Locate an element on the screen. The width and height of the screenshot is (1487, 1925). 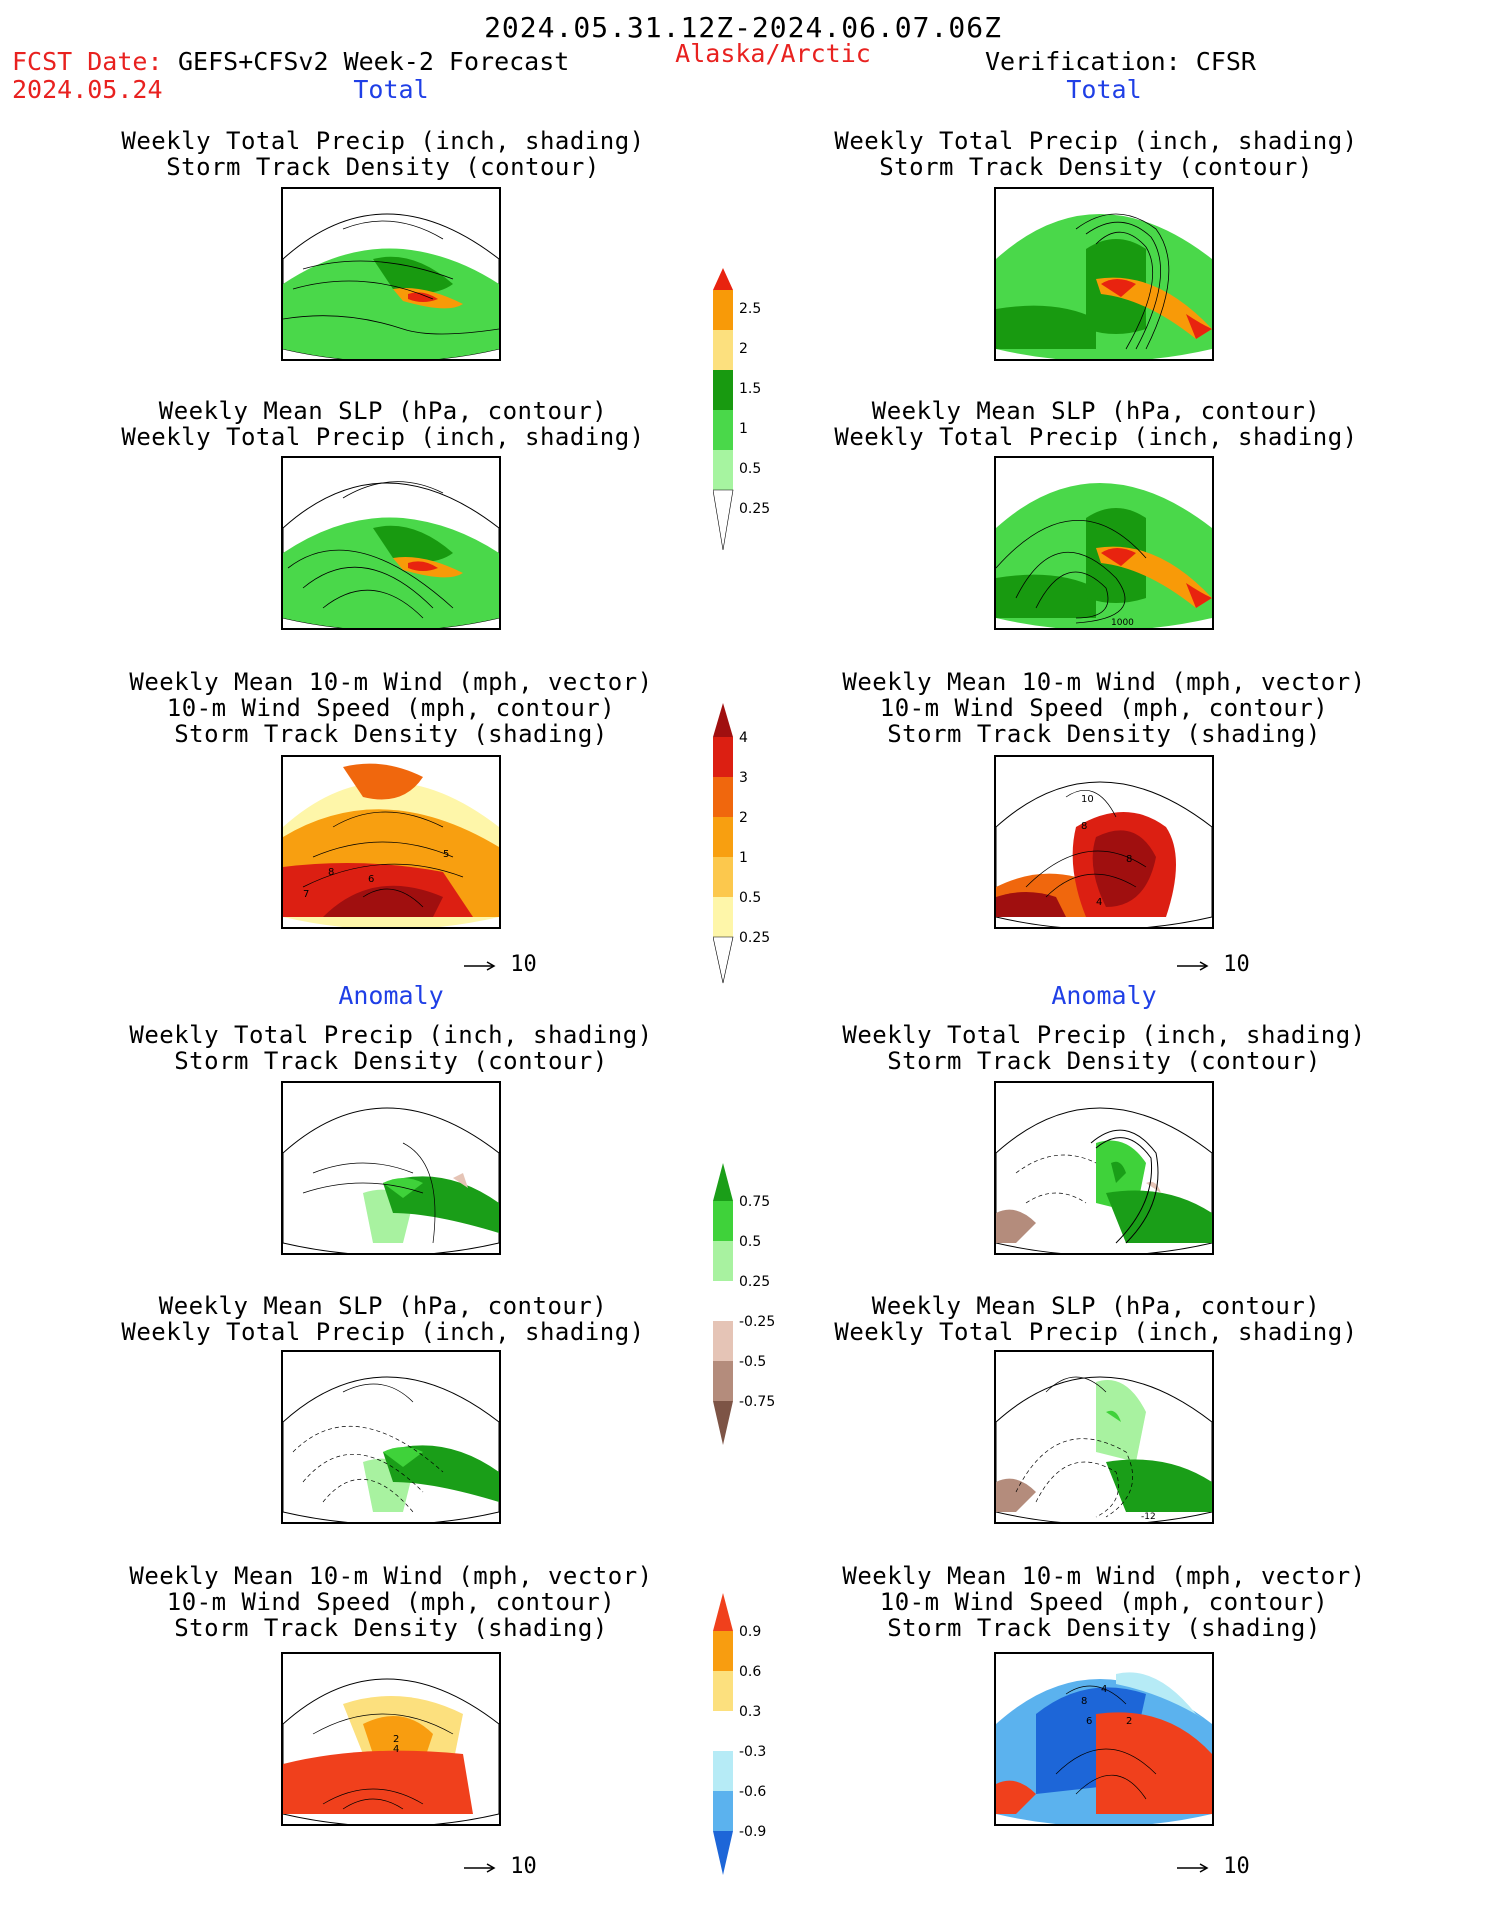
caption-t3-left-line1: Weekly Mean 10-m Wind (mph, vector) is located at coordinates (391, 682).